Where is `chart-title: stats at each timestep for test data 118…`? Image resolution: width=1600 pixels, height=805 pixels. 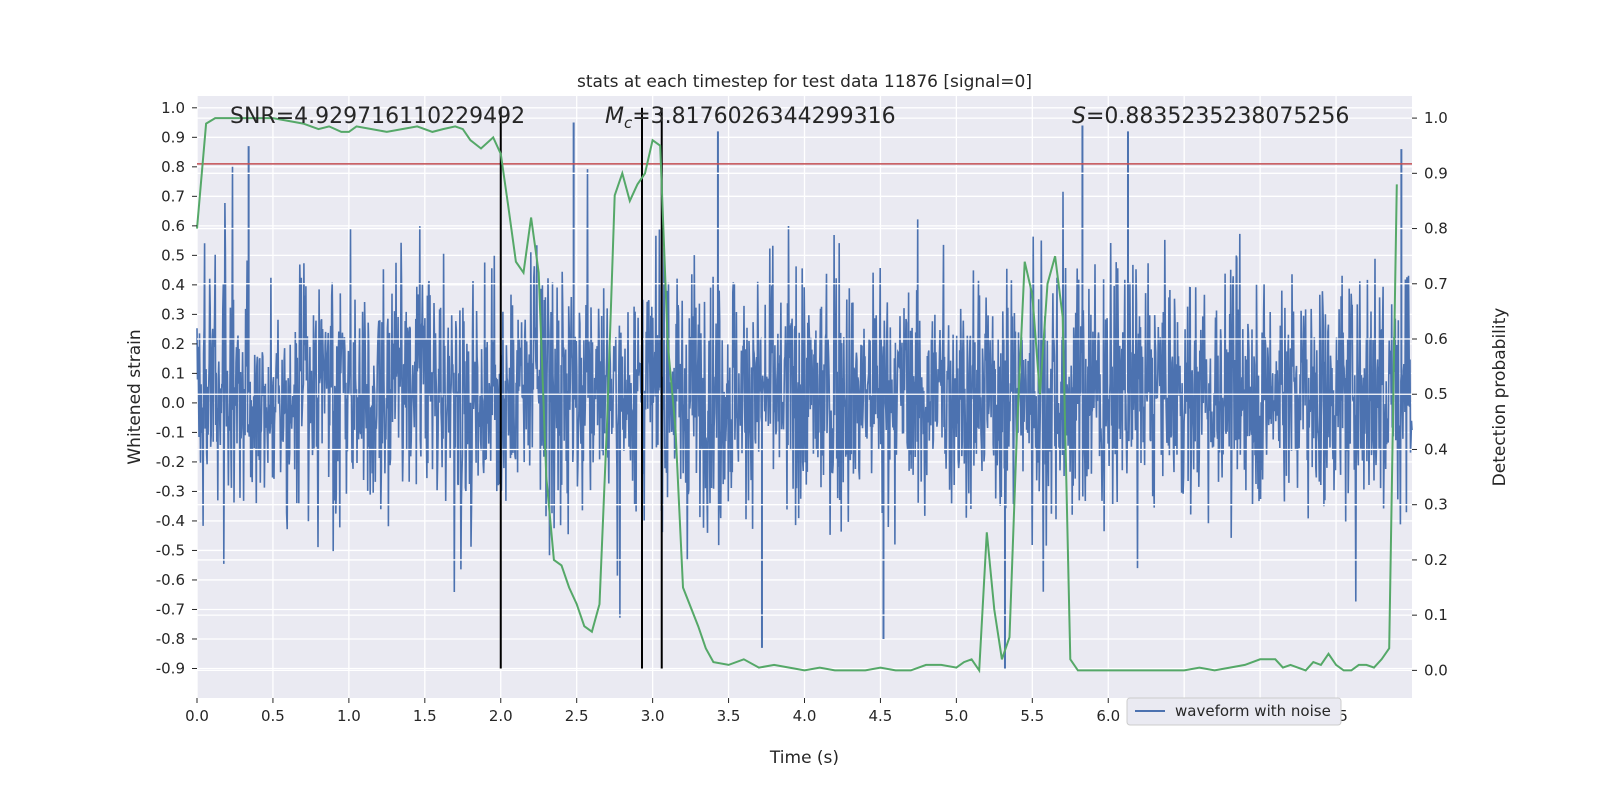
chart-title: stats at each timestep for test data 118… is located at coordinates (804, 82).